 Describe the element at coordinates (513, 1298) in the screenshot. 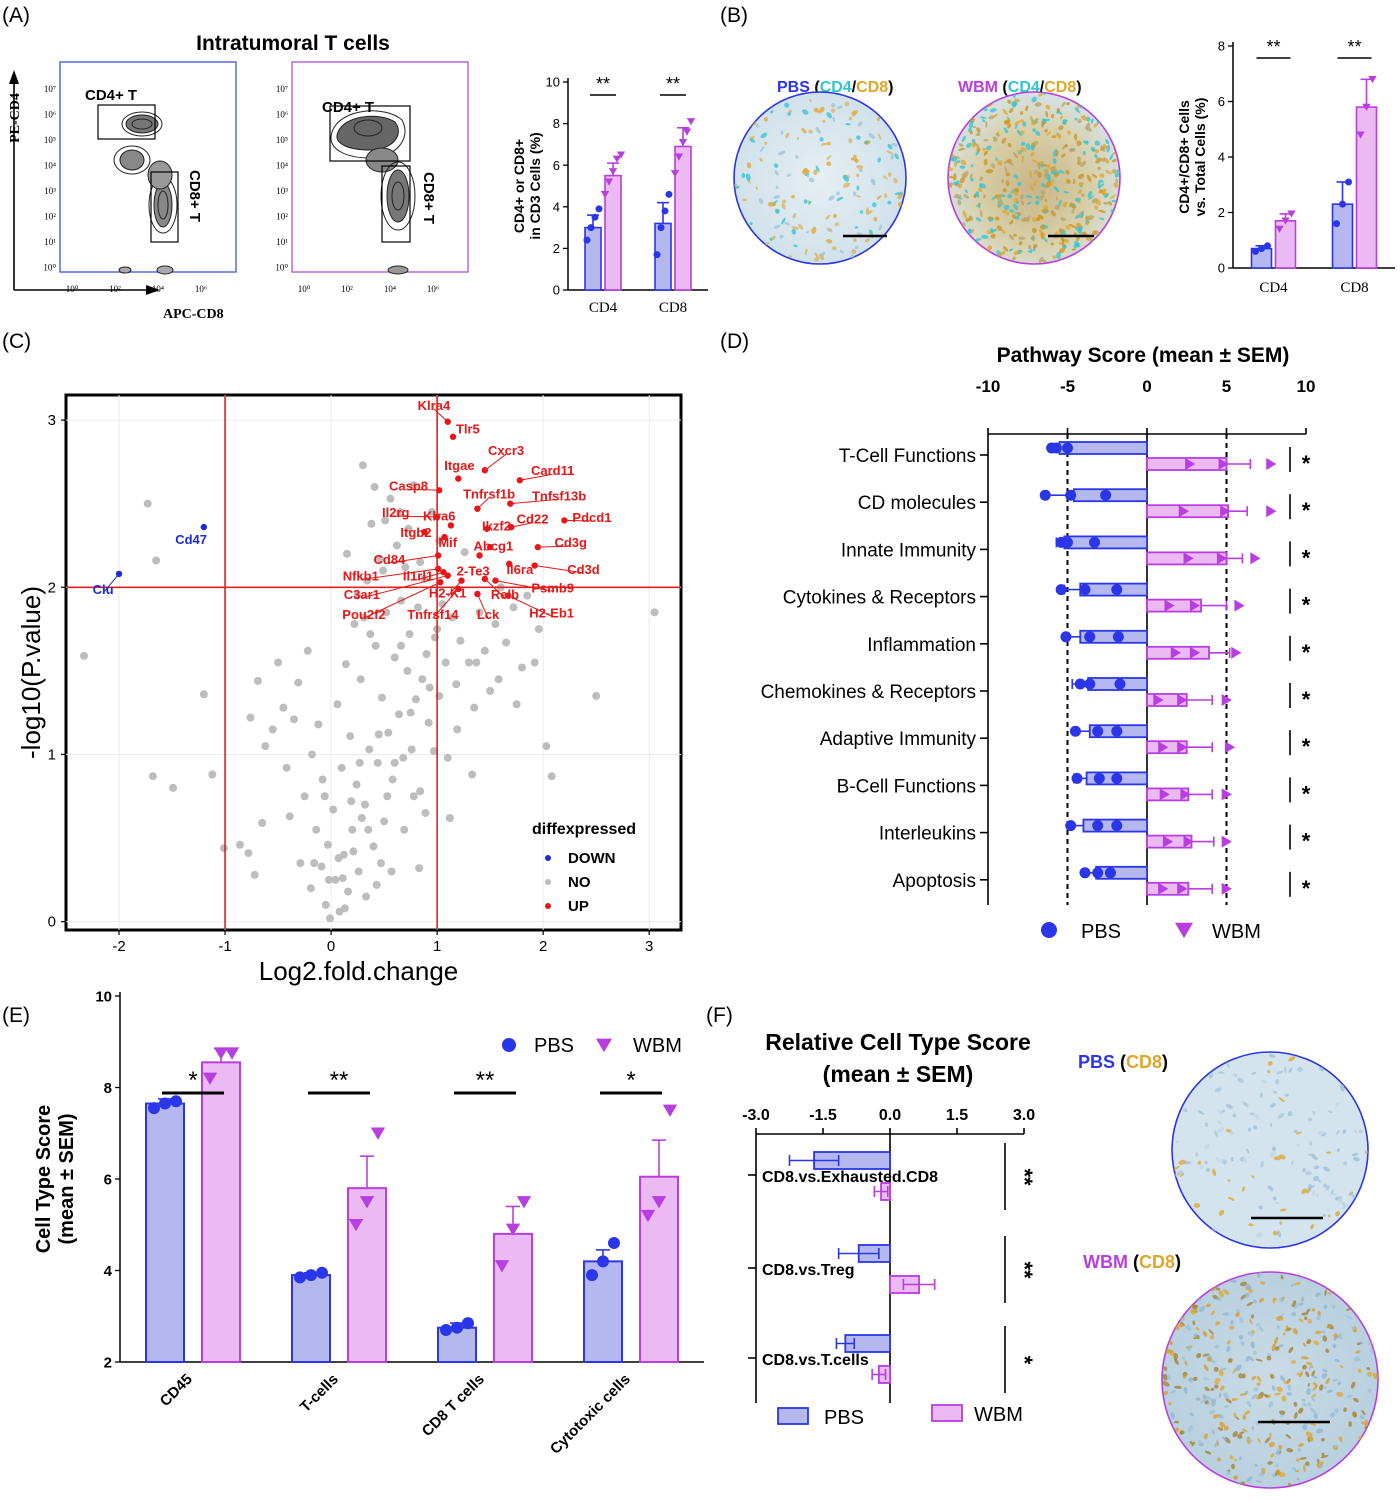

I see `bar-wbm` at that location.